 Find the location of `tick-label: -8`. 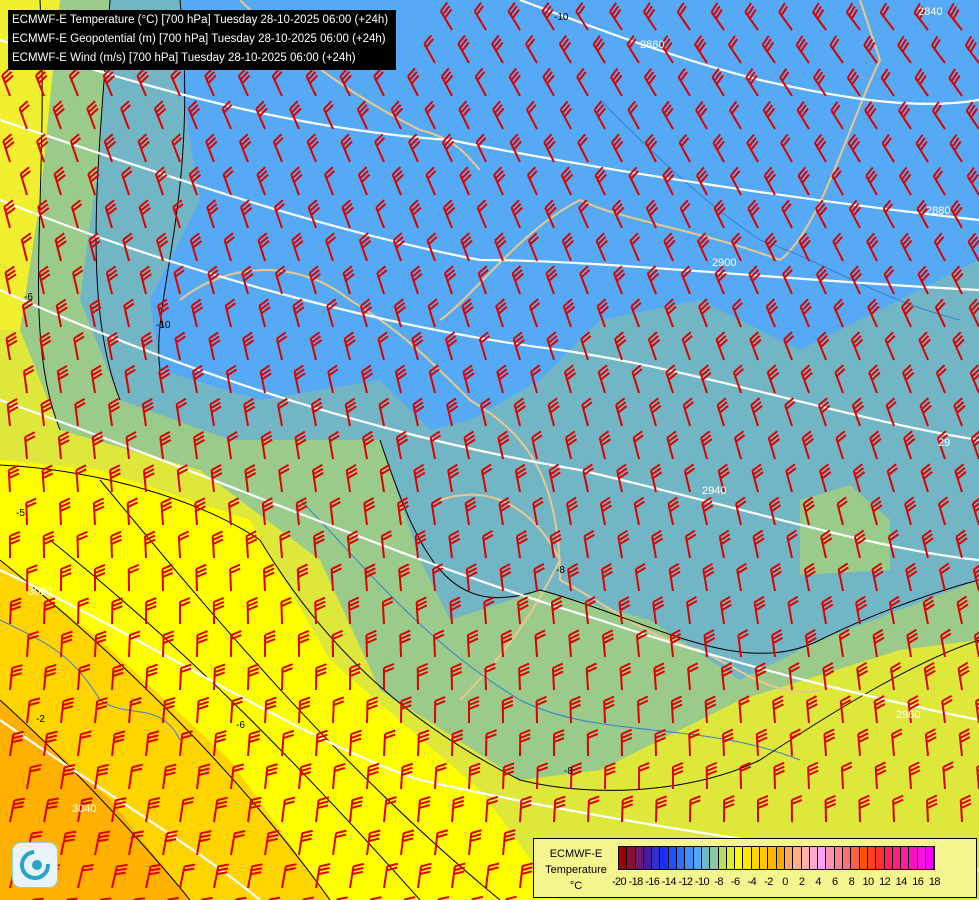

tick-label: -8 is located at coordinates (718, 882).